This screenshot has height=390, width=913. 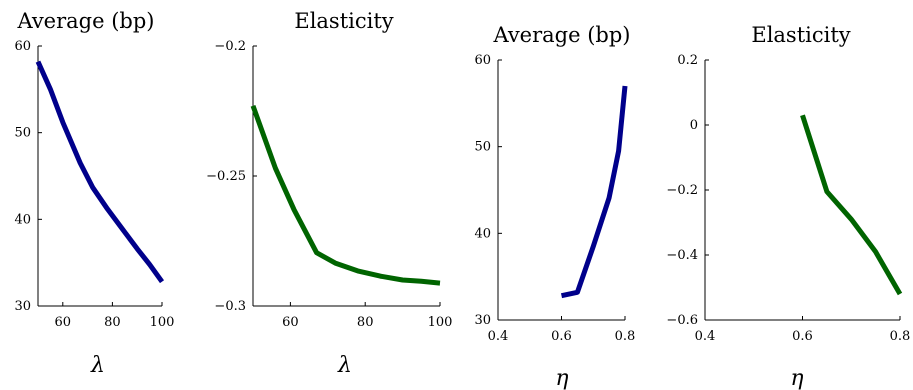 What do you see at coordinates (226, 176) in the screenshot?
I see `y-tick-label: −0.25` at bounding box center [226, 176].